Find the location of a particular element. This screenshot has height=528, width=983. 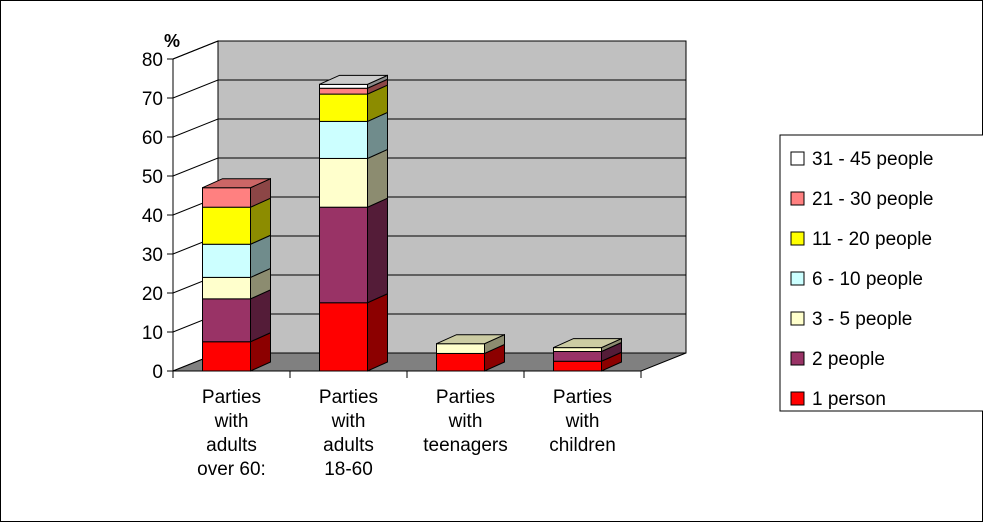

y-tick-label: 10 is located at coordinates (152, 333).